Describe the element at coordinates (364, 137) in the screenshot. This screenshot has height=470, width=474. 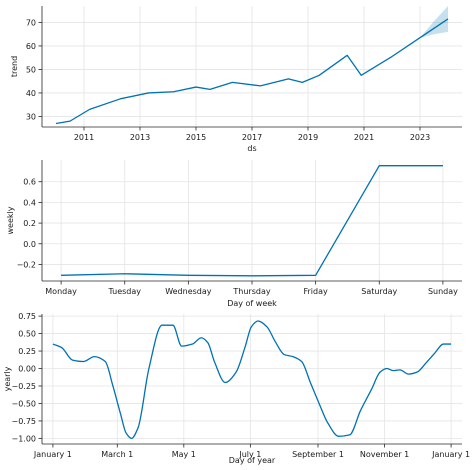
I see `x-tick-label: 2021` at that location.